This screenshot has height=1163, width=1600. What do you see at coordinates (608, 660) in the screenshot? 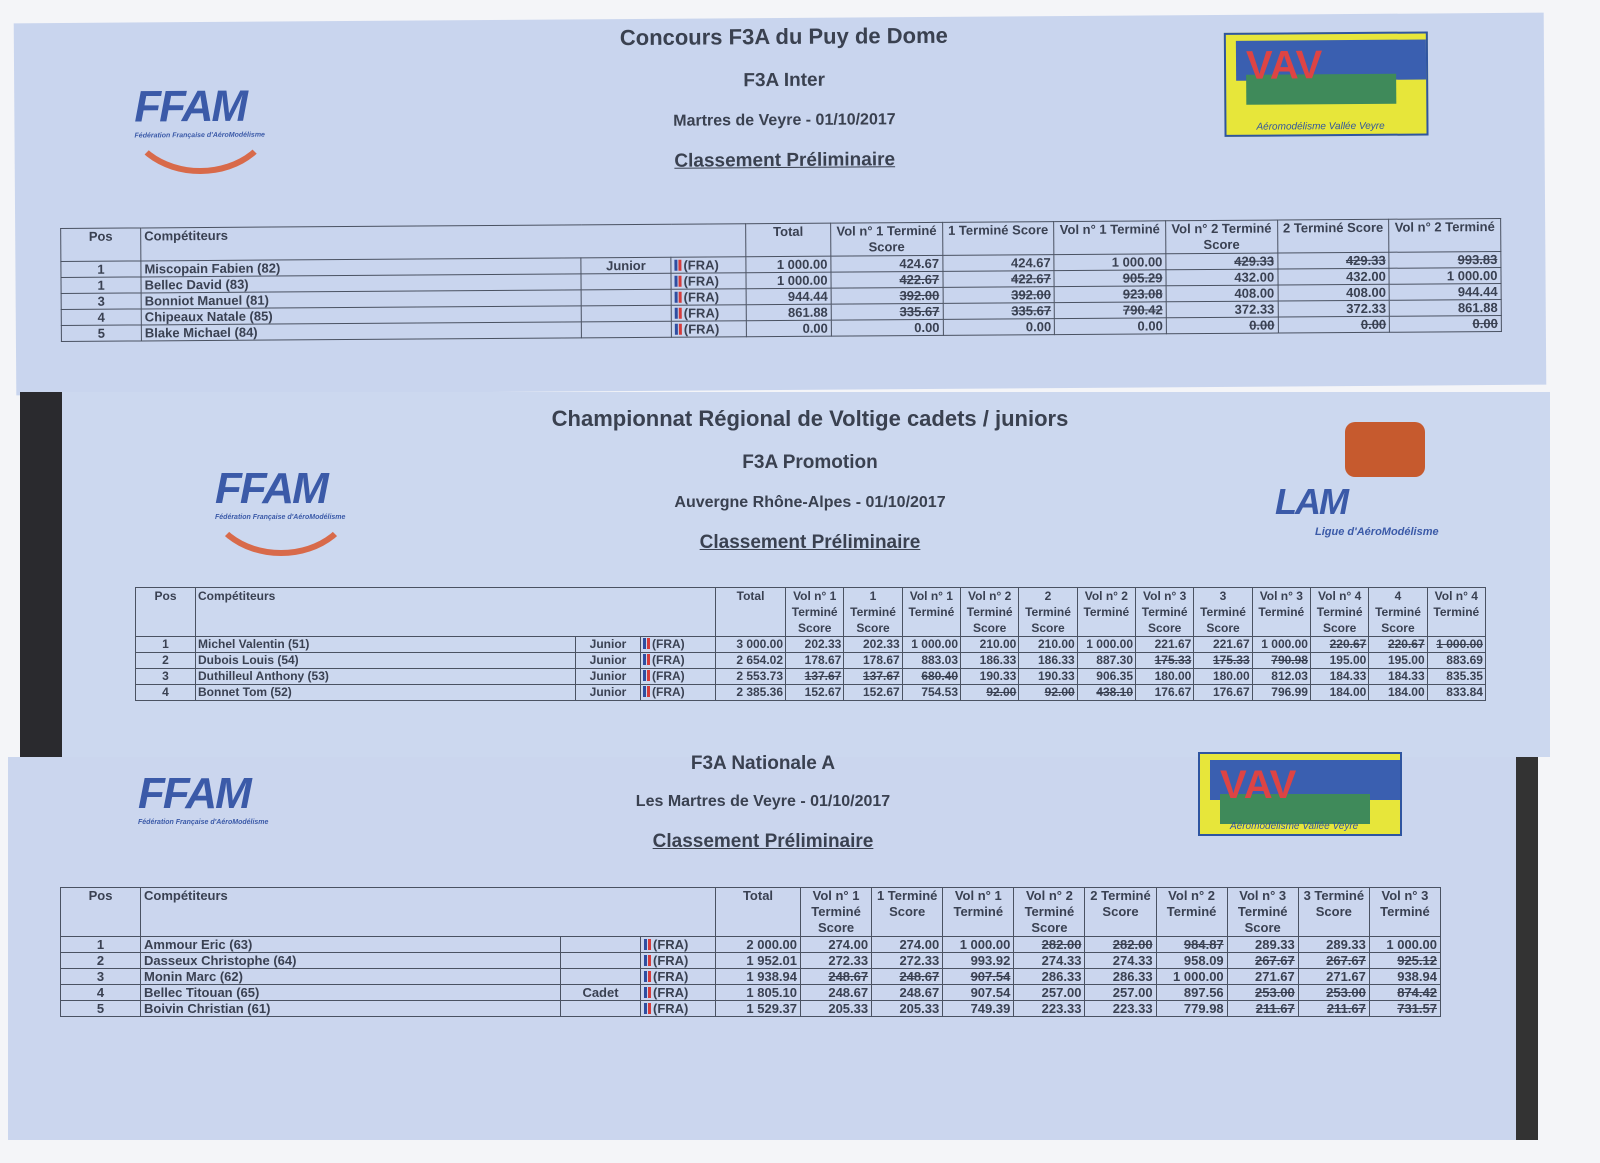
I see `category: Junior` at bounding box center [608, 660].